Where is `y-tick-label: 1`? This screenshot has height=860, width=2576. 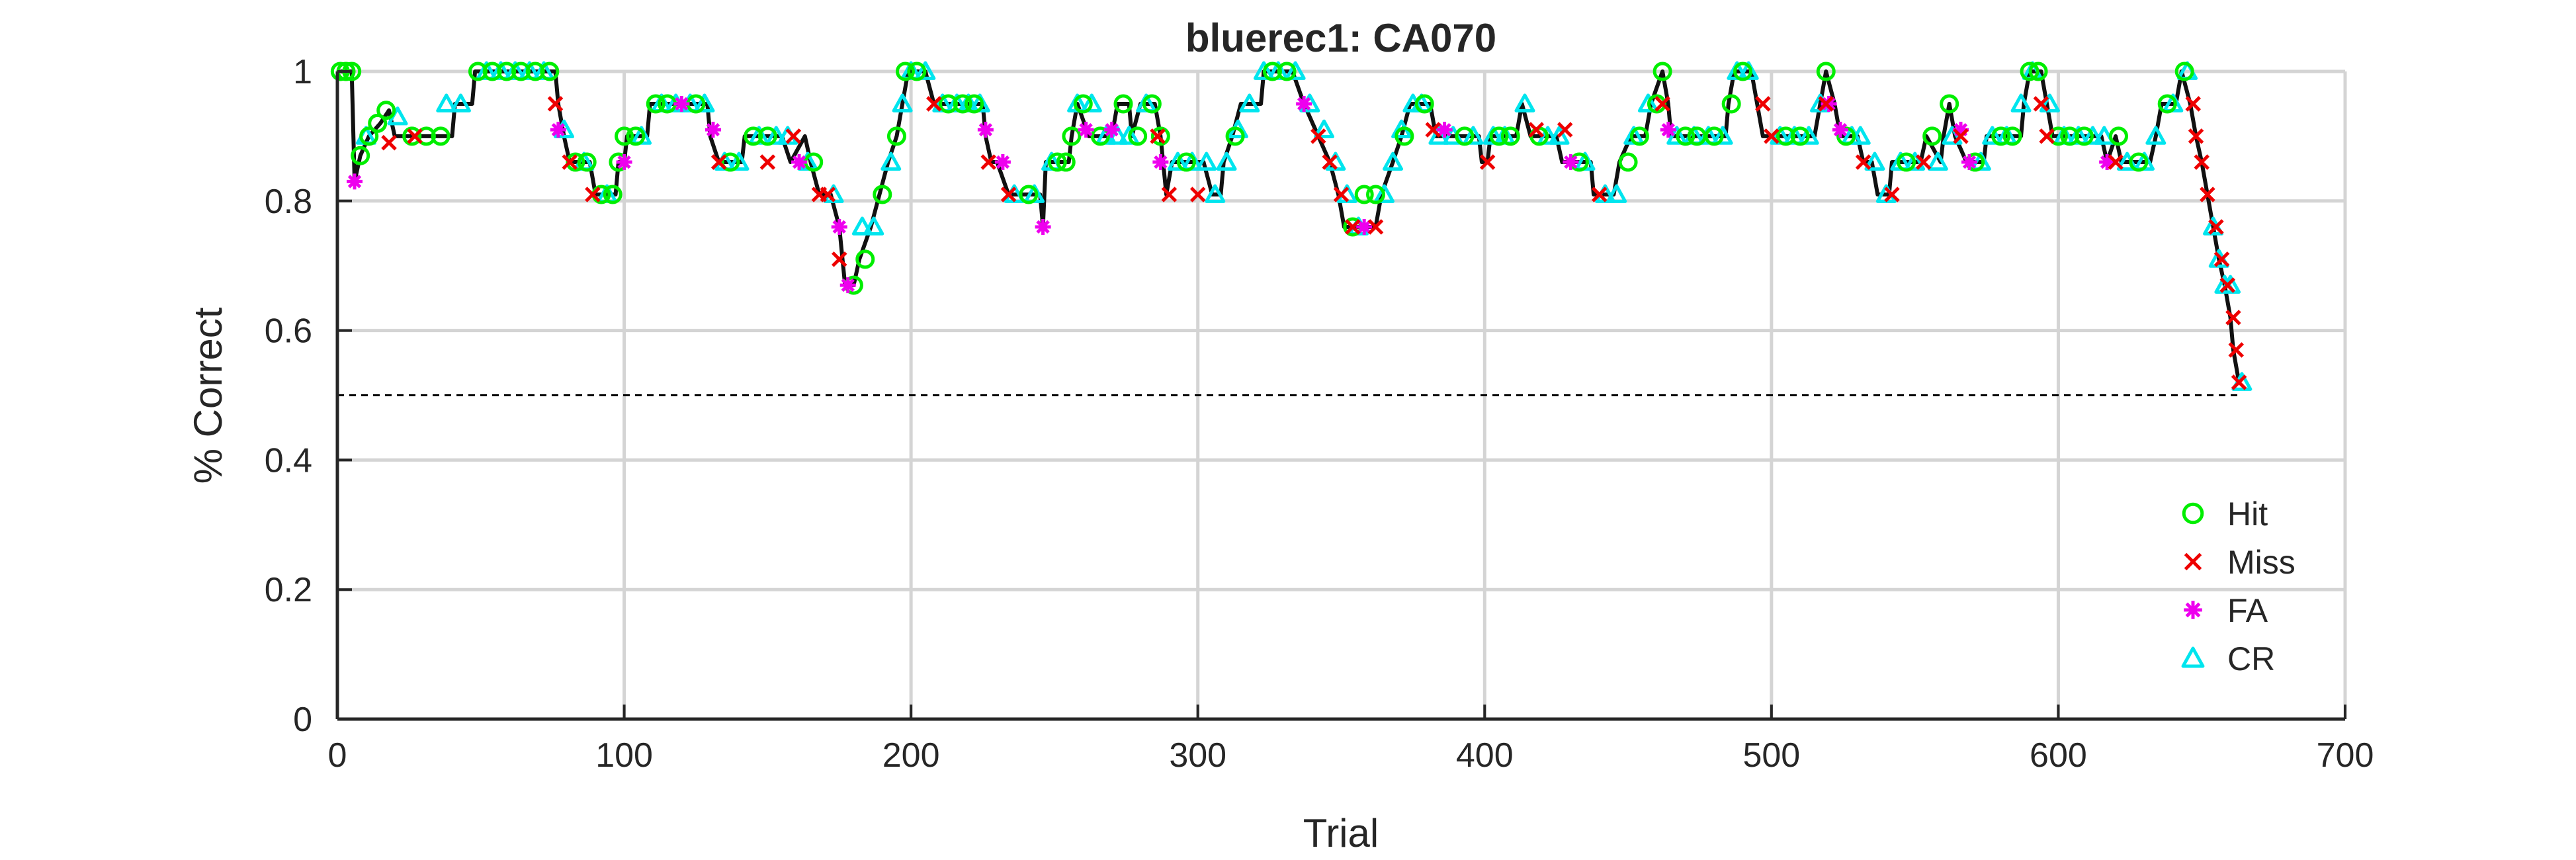
y-tick-label: 1 is located at coordinates (302, 72).